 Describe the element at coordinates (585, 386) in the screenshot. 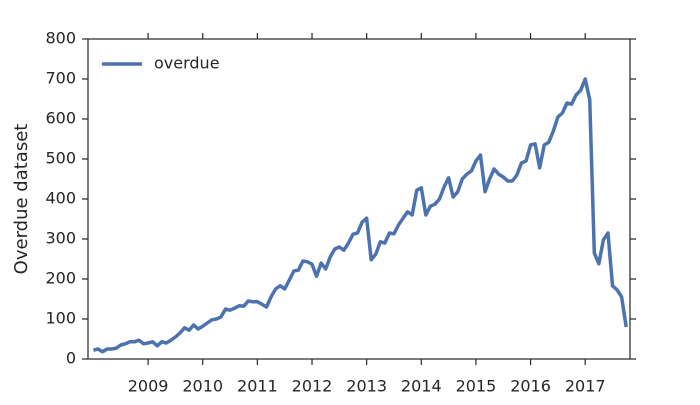

I see `x-tick-label: 2017` at that location.